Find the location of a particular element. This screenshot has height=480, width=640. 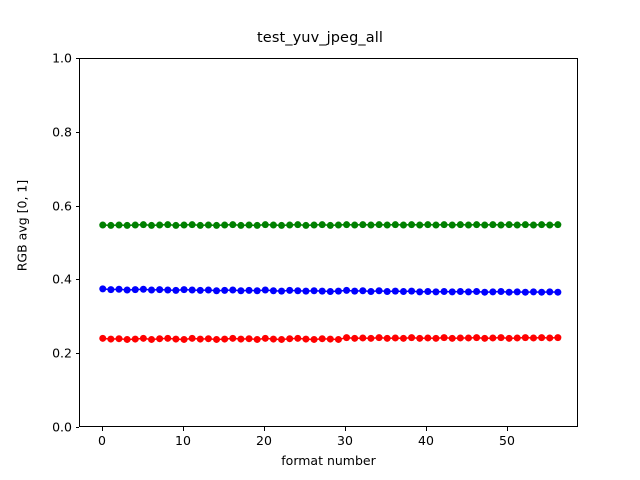

data-series-b is located at coordinates (330, 290).